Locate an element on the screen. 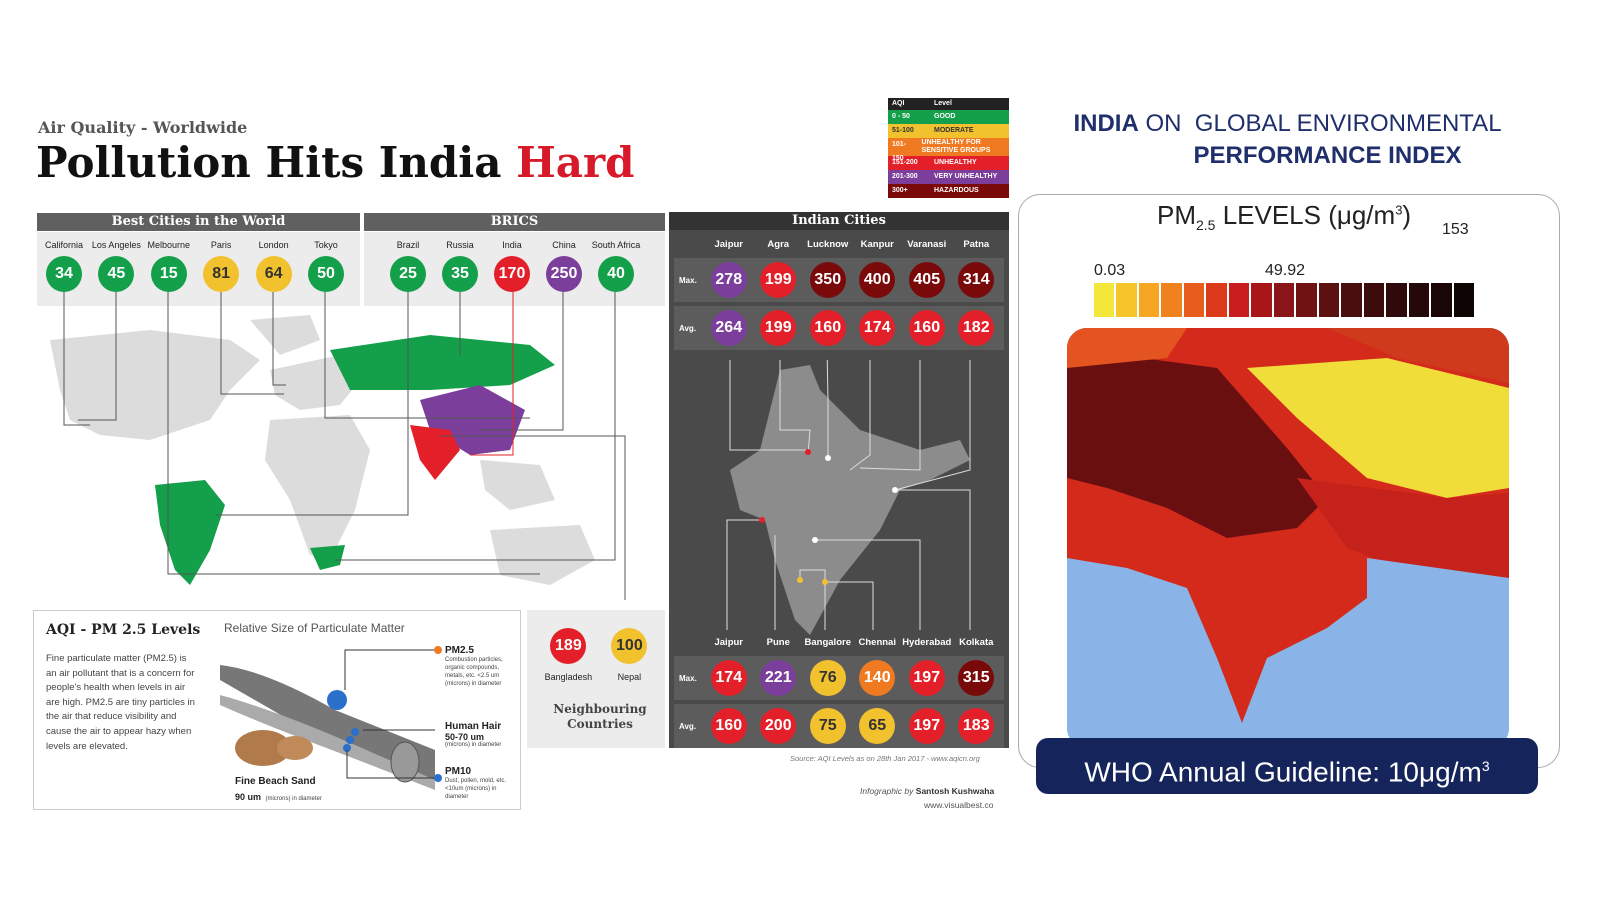  credit-url: www.visualbest.co is located at coordinates (959, 805).